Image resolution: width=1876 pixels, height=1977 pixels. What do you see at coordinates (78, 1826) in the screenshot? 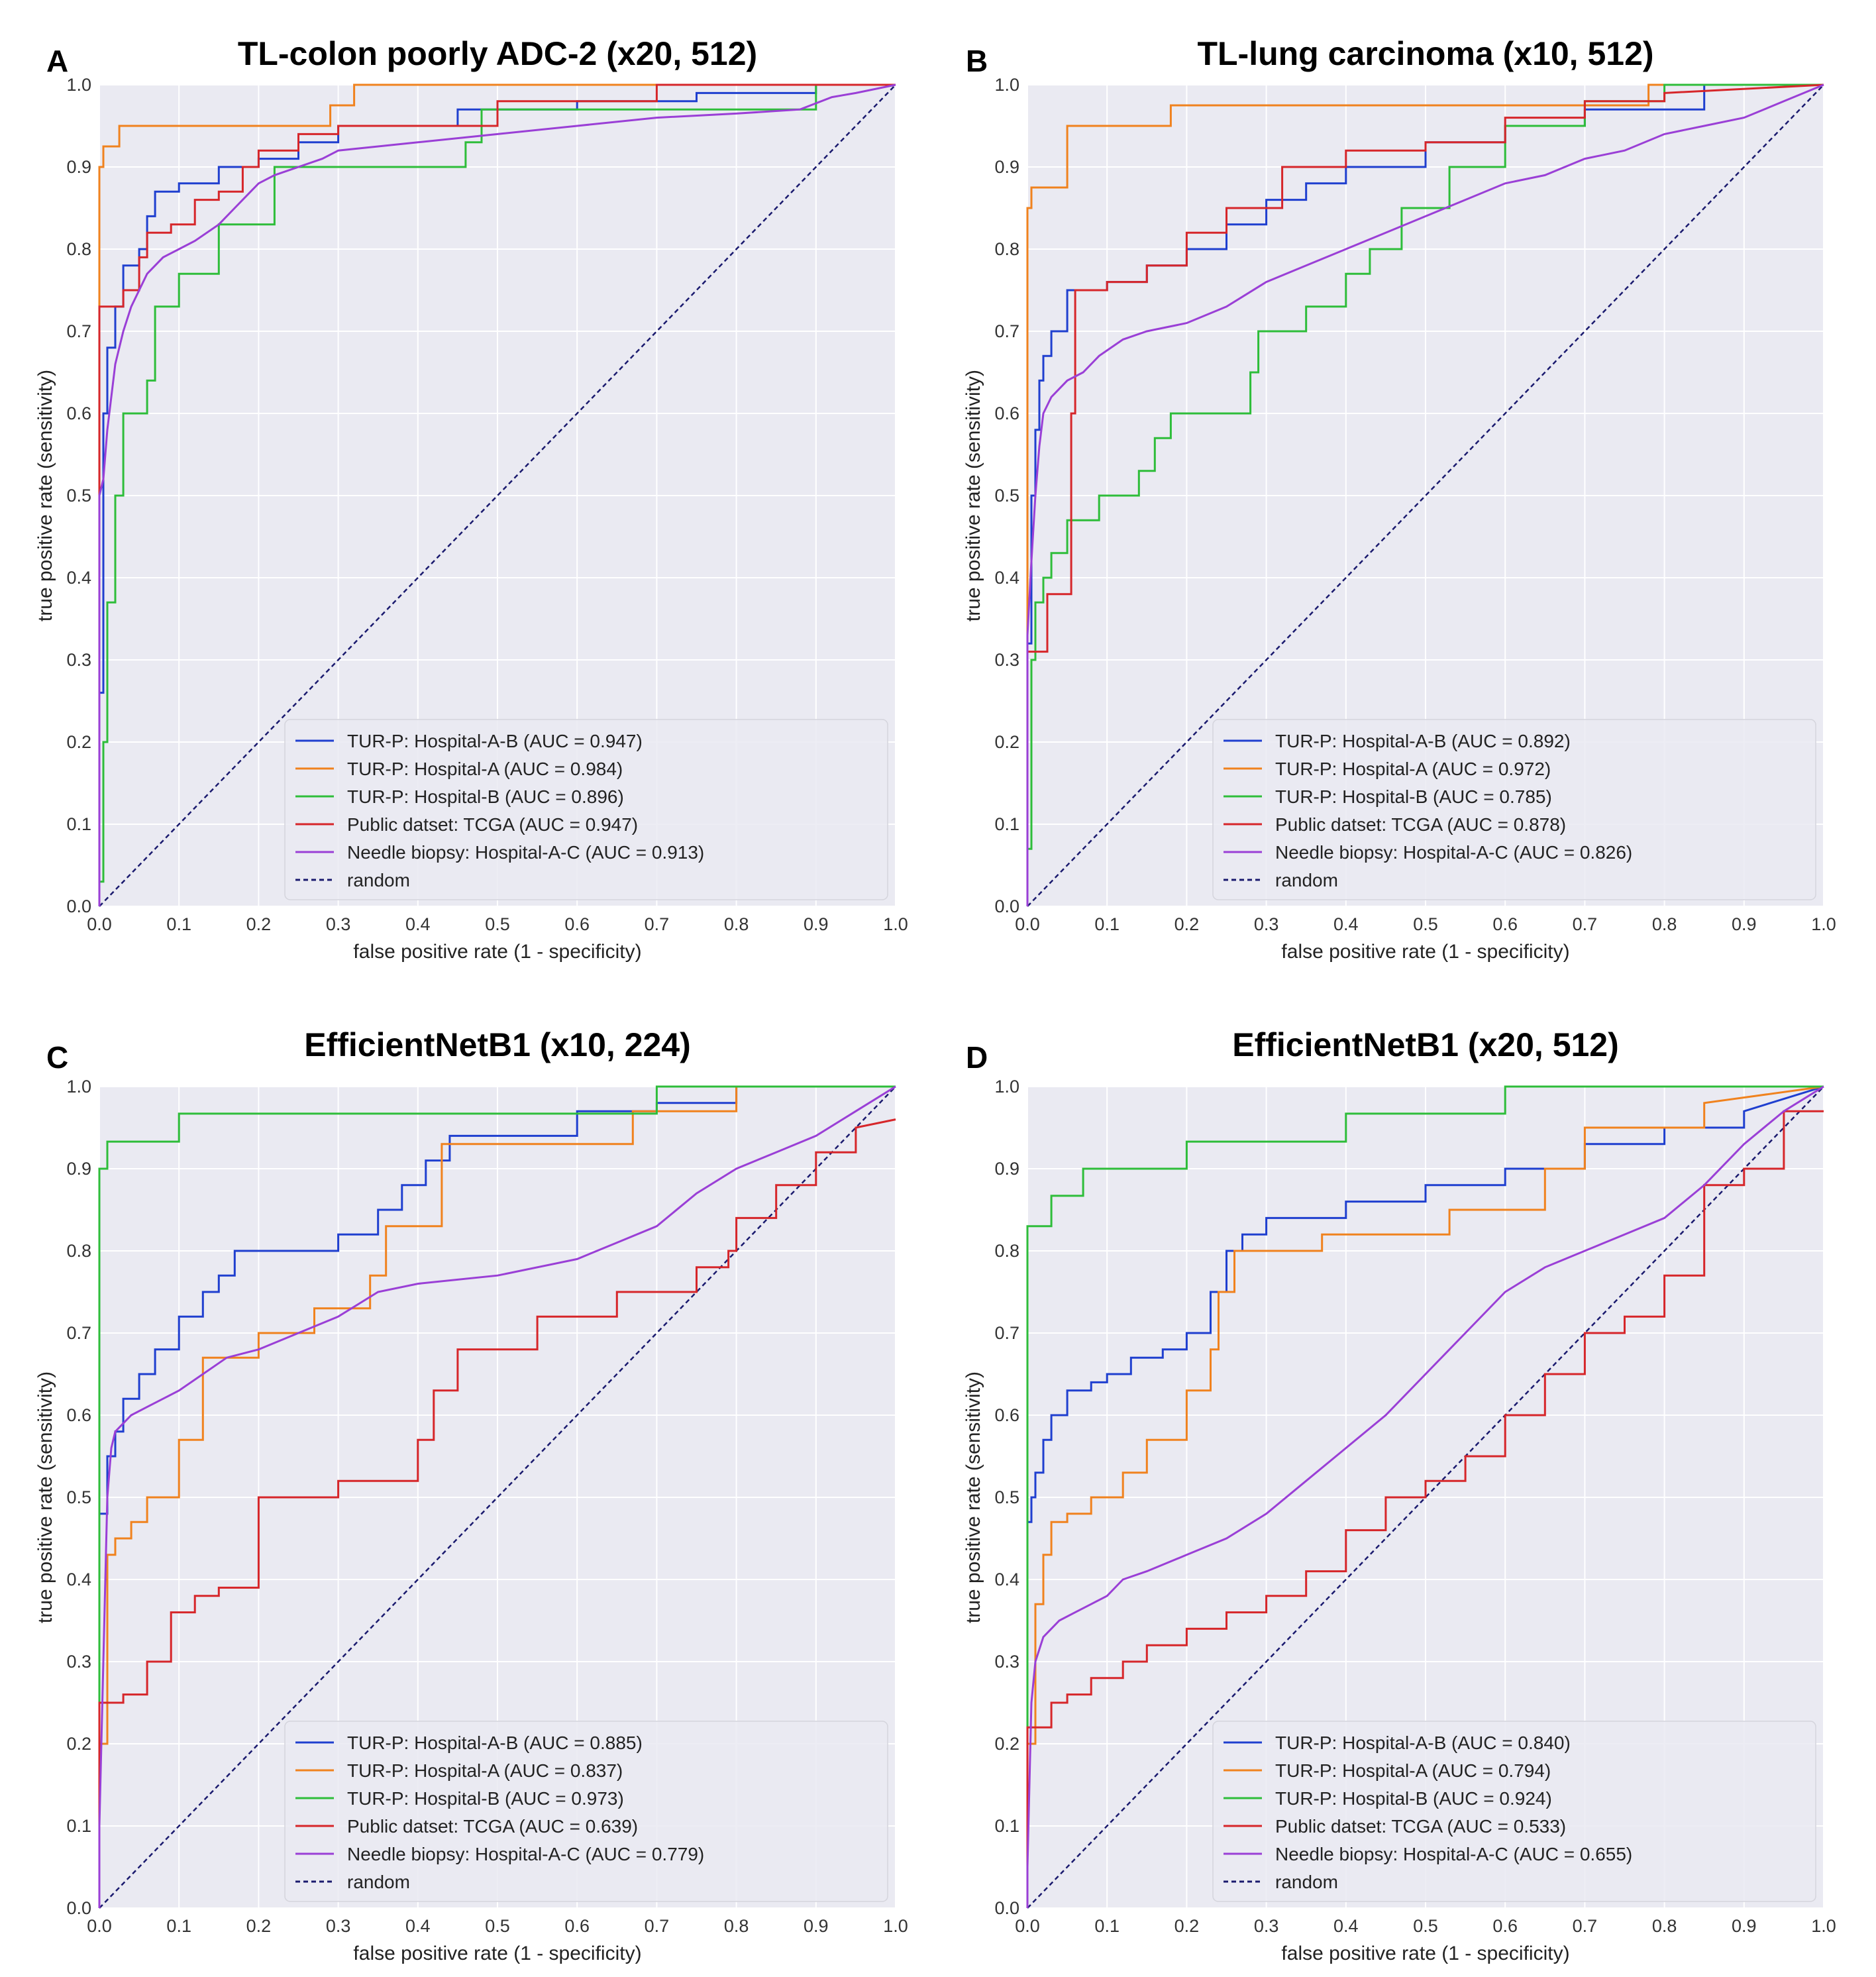
I see `y-tick-label: 0.1` at bounding box center [78, 1826].